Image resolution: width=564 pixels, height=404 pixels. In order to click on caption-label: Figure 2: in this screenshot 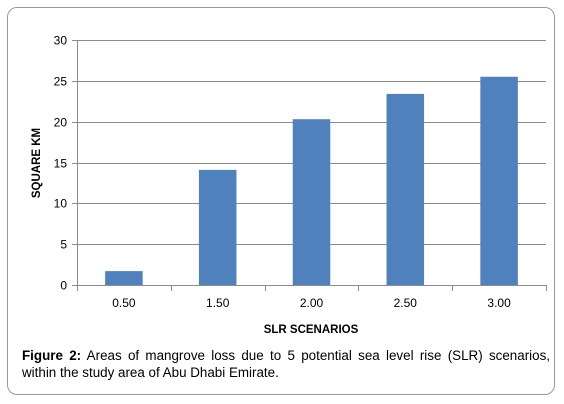, I will do `click(52, 355)`.